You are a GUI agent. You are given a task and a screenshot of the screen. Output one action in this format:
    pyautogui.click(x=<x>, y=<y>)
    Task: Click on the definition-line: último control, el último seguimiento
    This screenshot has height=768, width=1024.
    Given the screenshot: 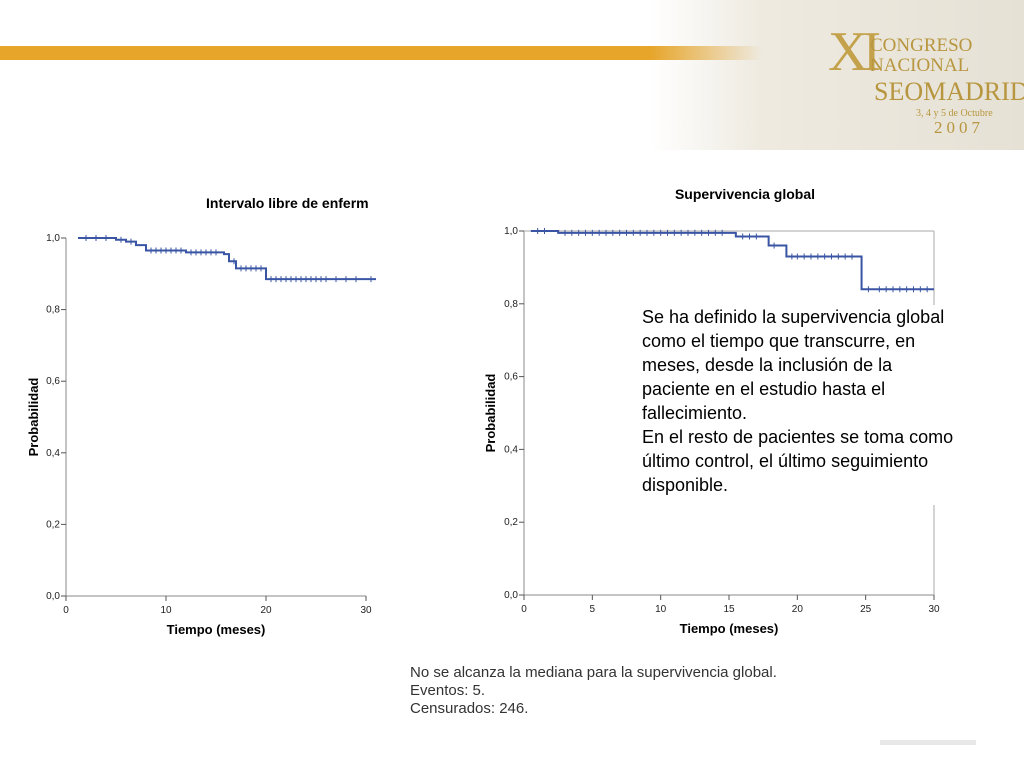 What is the action you would take?
    pyautogui.click(x=785, y=461)
    